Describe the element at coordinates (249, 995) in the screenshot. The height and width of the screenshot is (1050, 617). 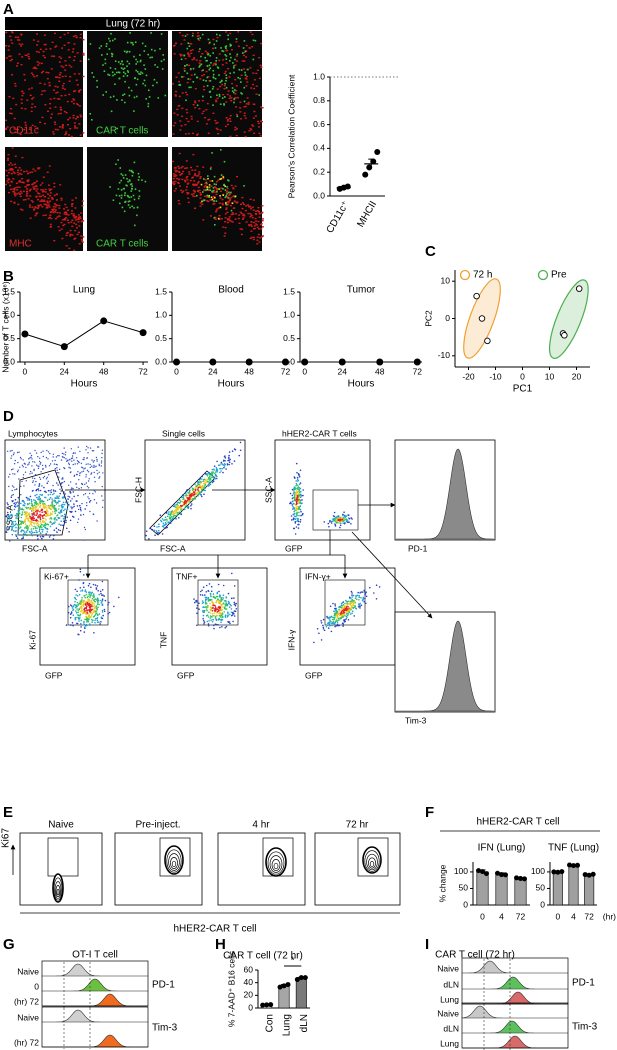
I see `y-tick-label: 20` at that location.